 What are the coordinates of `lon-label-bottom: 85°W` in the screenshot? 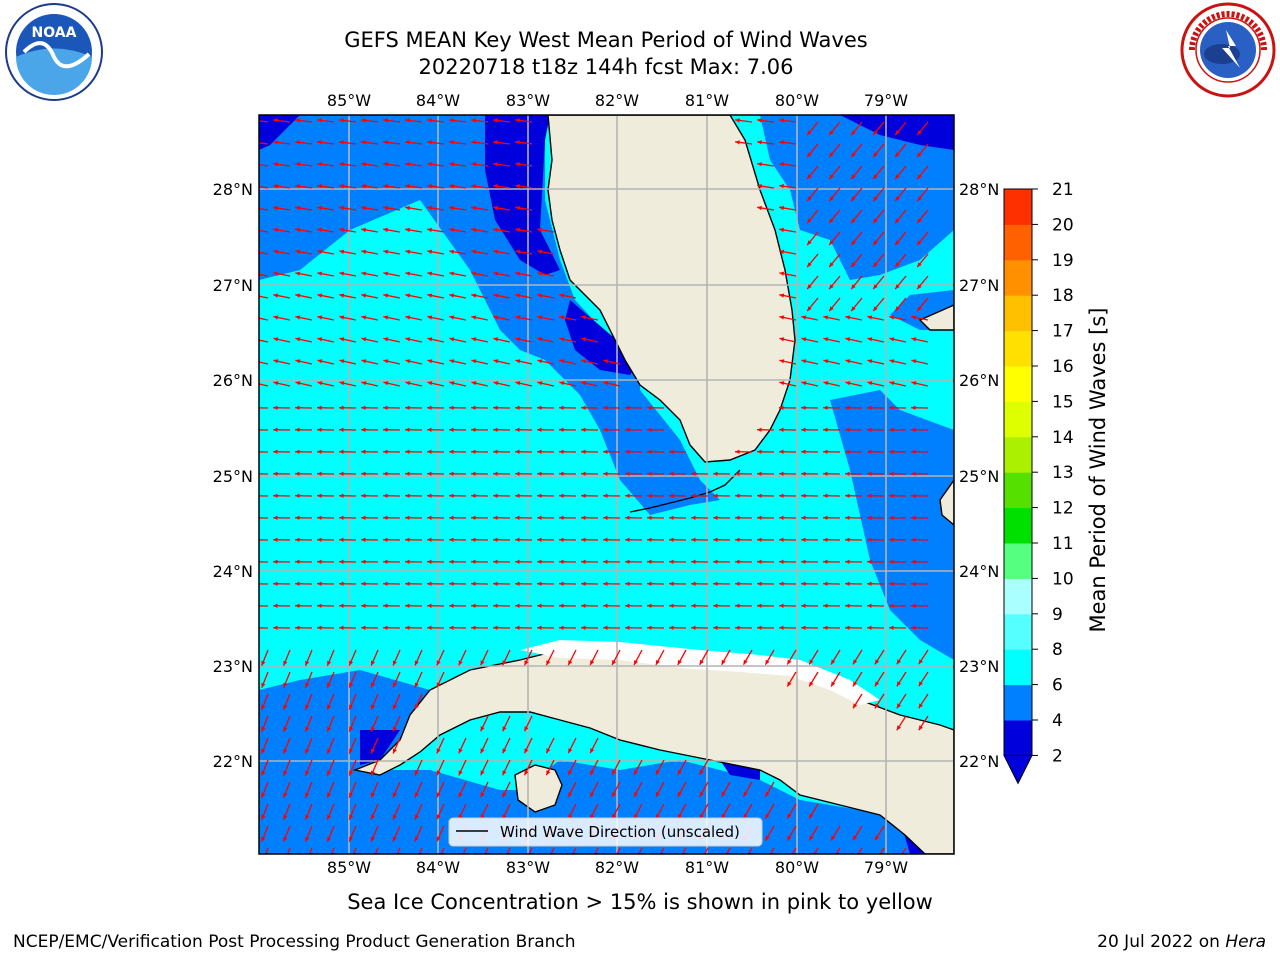 It's located at (349, 867).